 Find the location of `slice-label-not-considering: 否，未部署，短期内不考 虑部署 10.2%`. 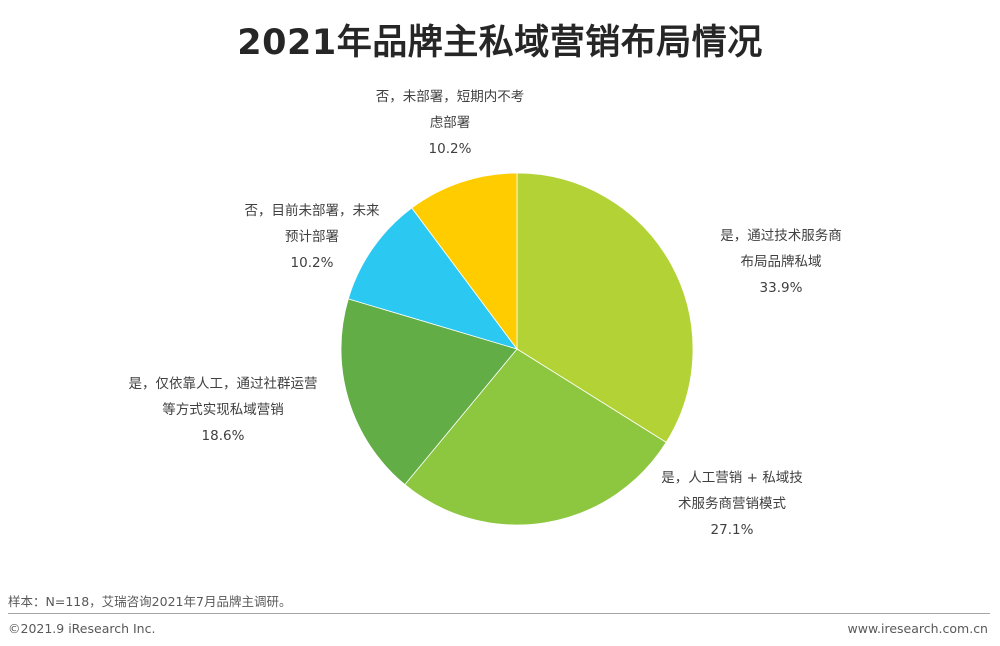

slice-label-not-considering: 否，未部署，短期内不考 虑部署 10.2% is located at coordinates (450, 123).